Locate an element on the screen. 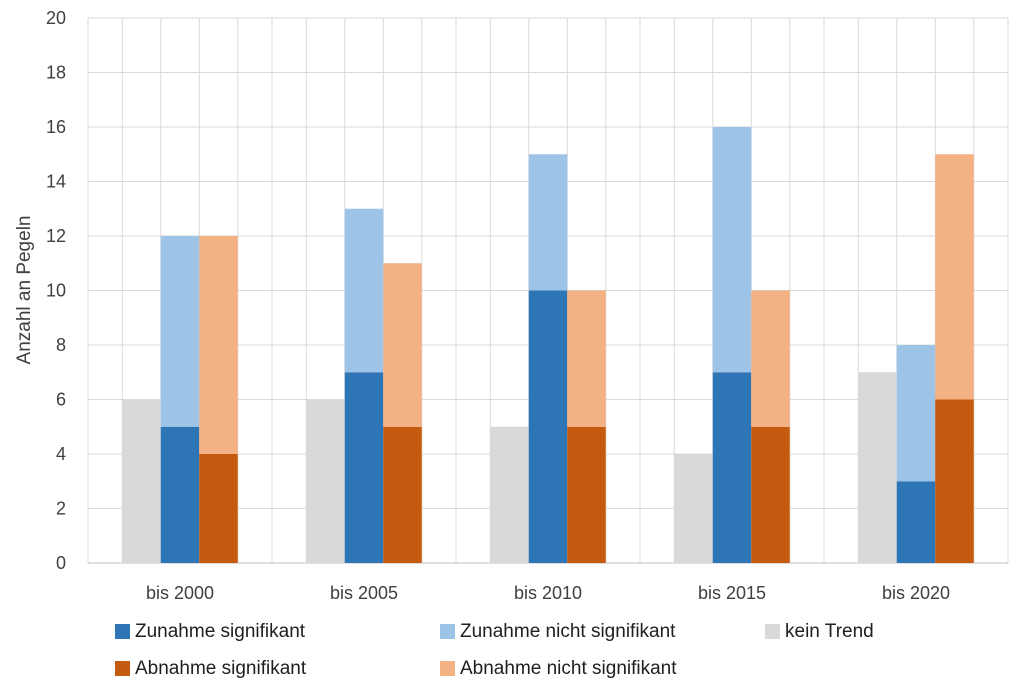 The height and width of the screenshot is (686, 1010). bar-abnahme-signifikant-bis-2010 is located at coordinates (586, 494).